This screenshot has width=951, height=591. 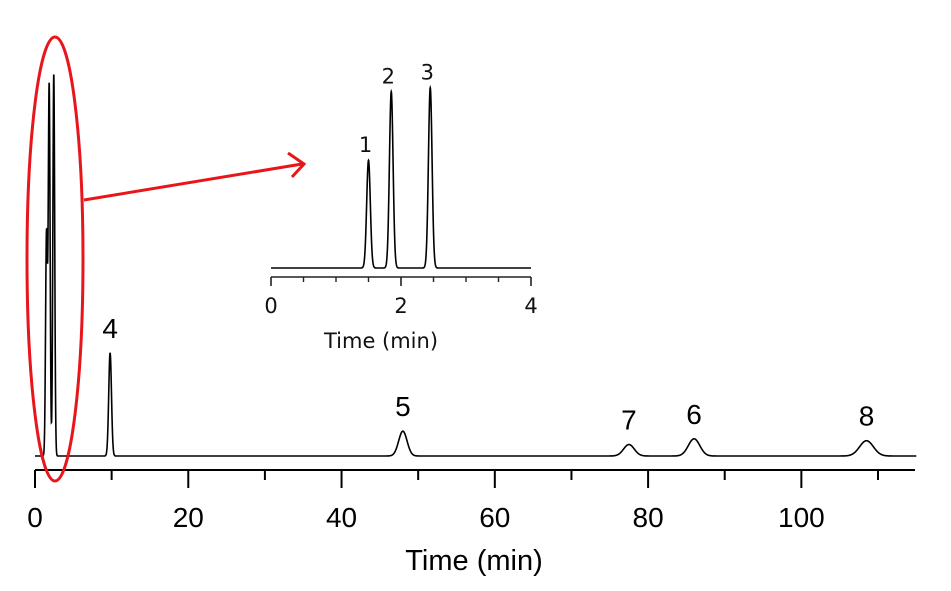 I want to click on main-x-tick-label: 80, so click(x=648, y=517).